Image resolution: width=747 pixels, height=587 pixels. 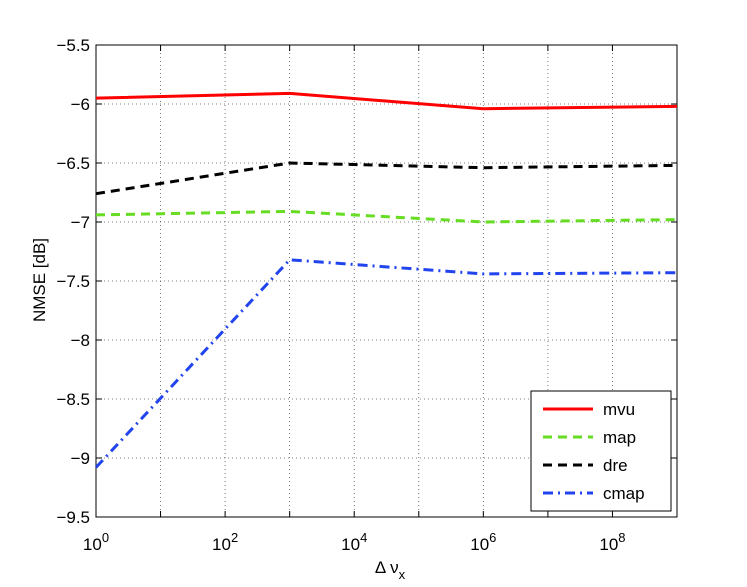 I want to click on x-tick-label: 10⁸, so click(x=612, y=542).